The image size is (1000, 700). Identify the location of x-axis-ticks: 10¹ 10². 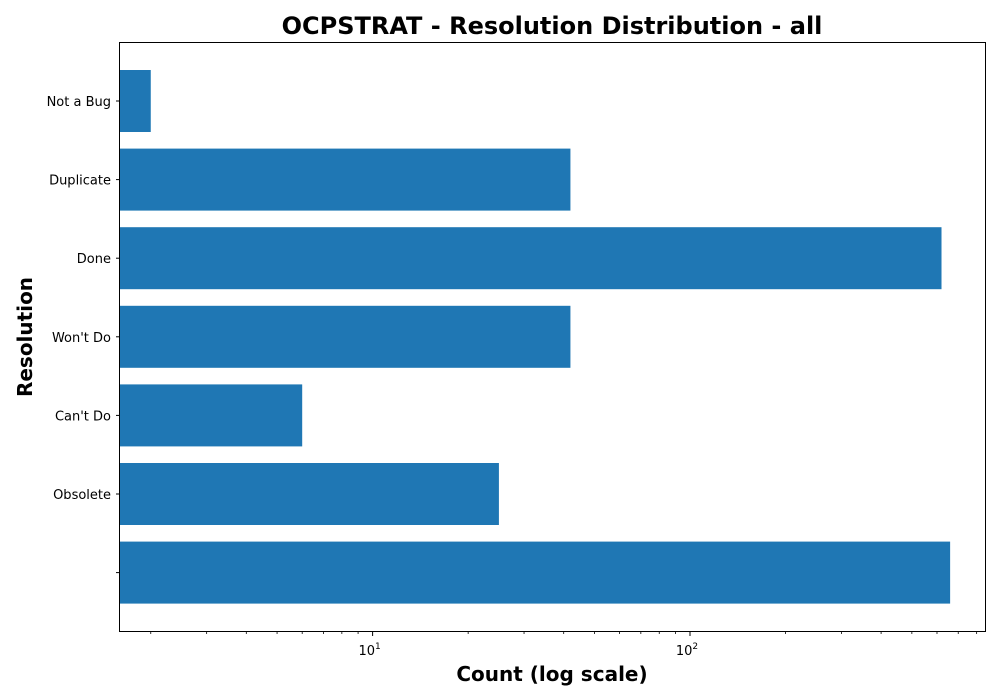
(564, 645).